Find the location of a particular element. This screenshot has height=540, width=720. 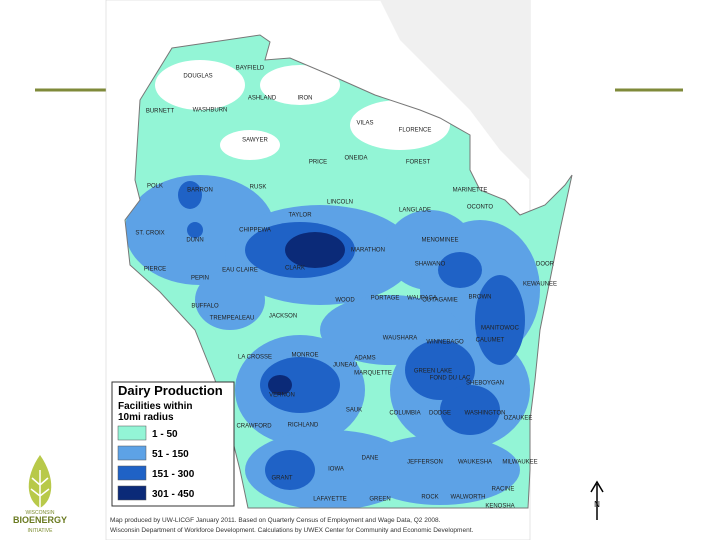

legend-label: 1 - 50 is located at coordinates (165, 434).